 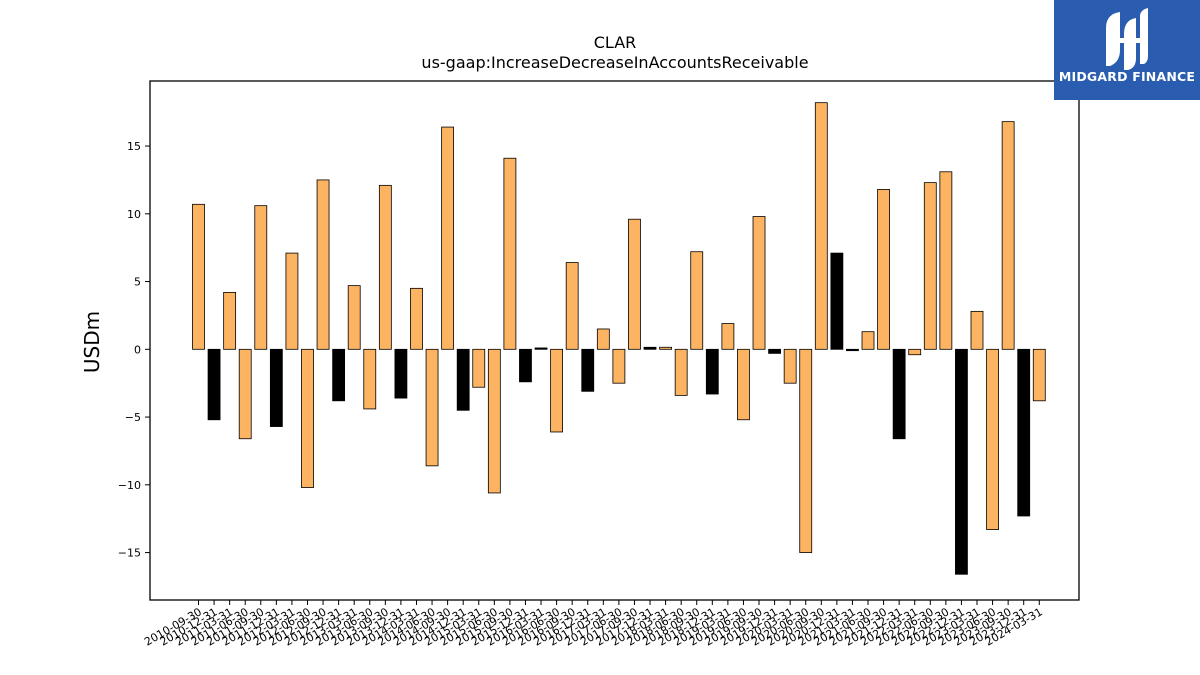 What do you see at coordinates (1127, 76) in the screenshot?
I see `brand-name: MIDGARD FINANCE` at bounding box center [1127, 76].